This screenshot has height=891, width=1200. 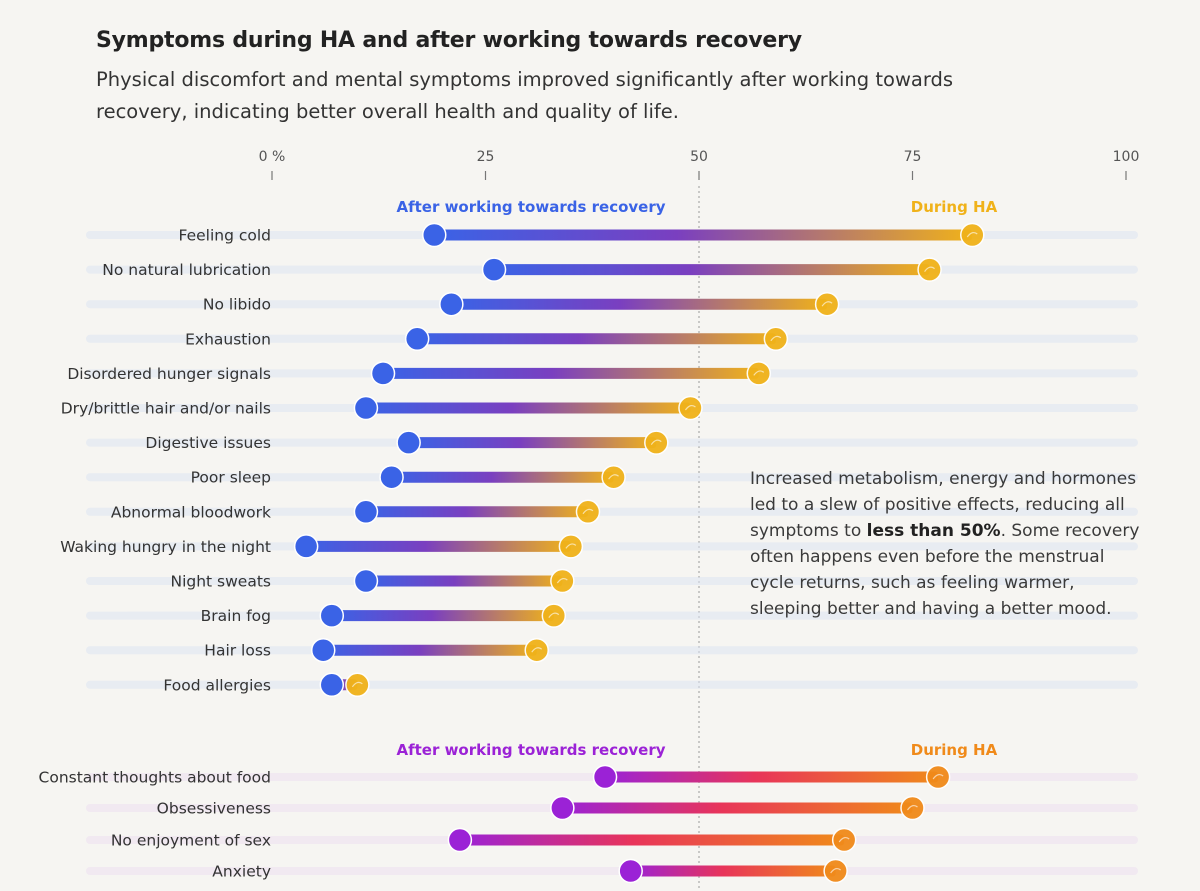 I want to click on row-label: Brain fog, so click(x=236, y=616).